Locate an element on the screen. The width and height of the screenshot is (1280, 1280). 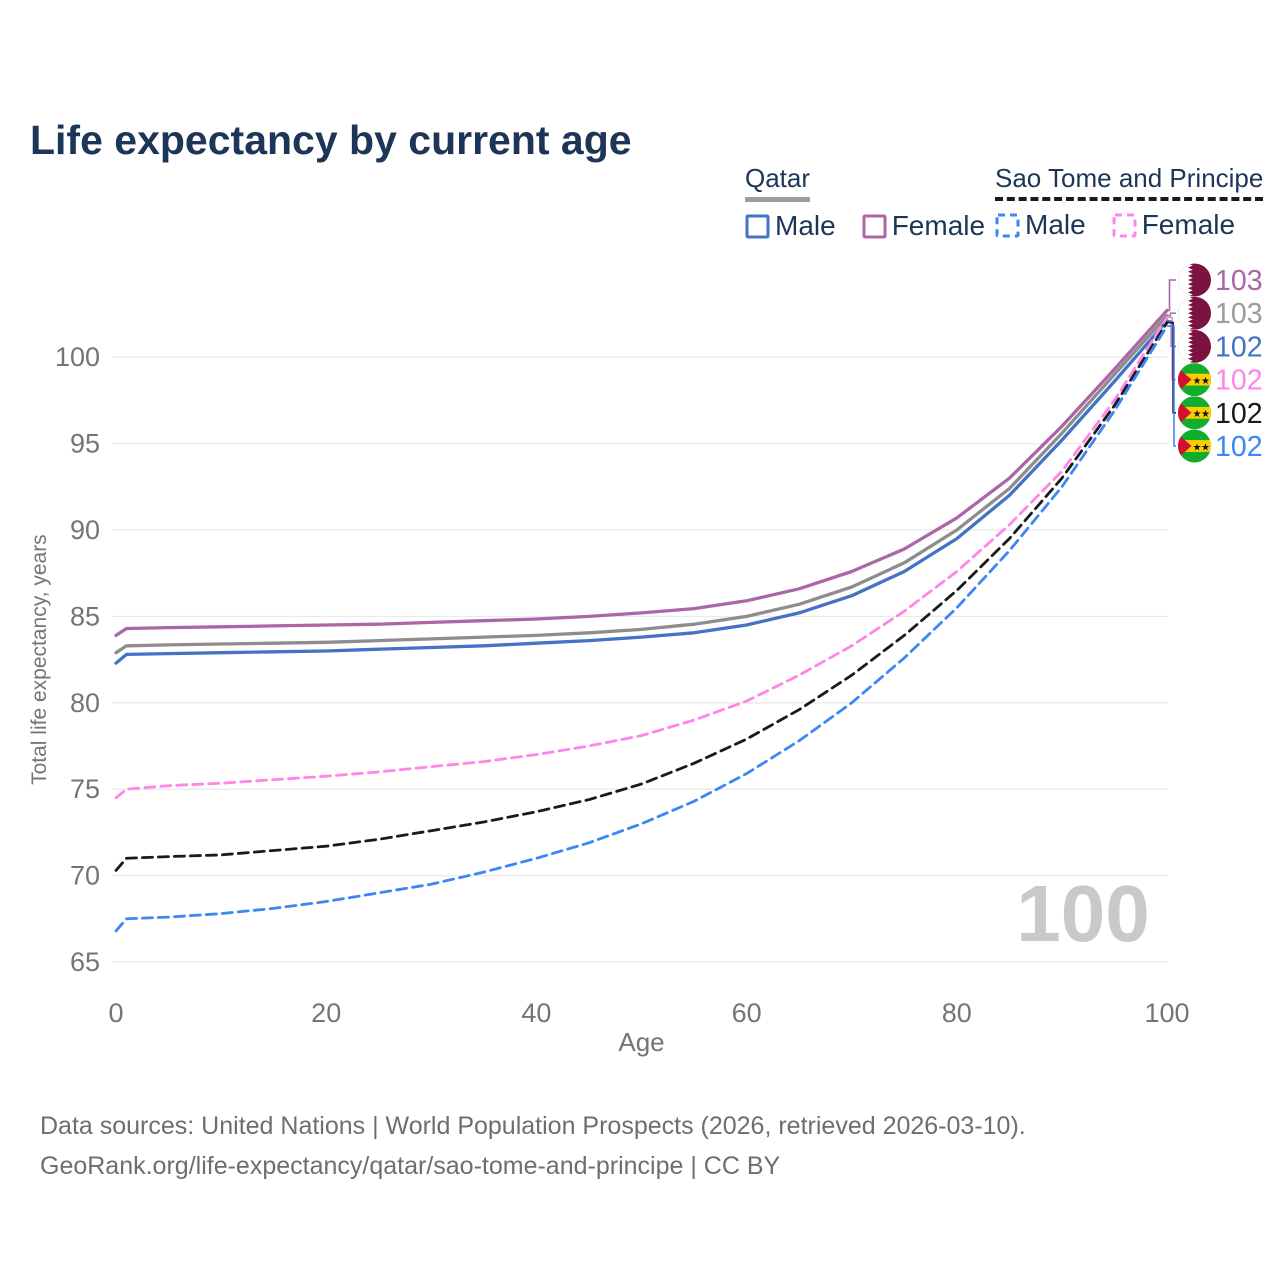
page-title: Life expectancy by current age is located at coordinates (331, 140).